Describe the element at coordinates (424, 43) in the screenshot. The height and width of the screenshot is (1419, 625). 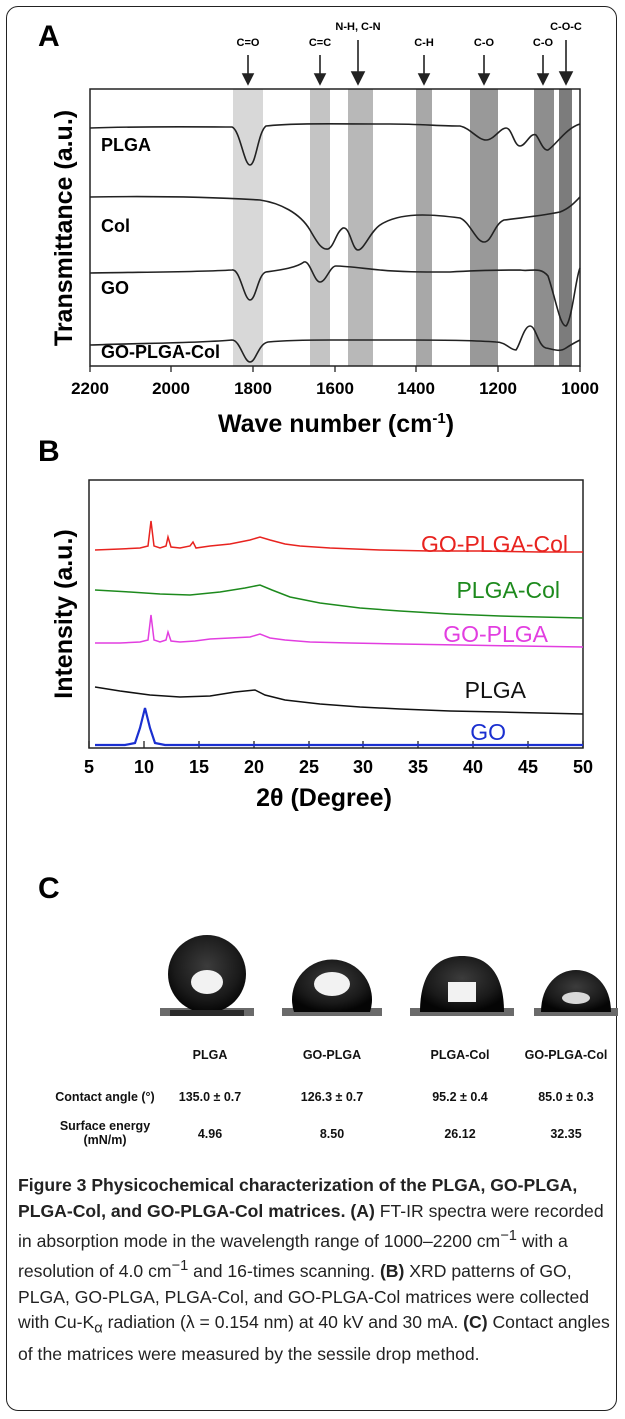
I see `band-label-4: C-H` at that location.